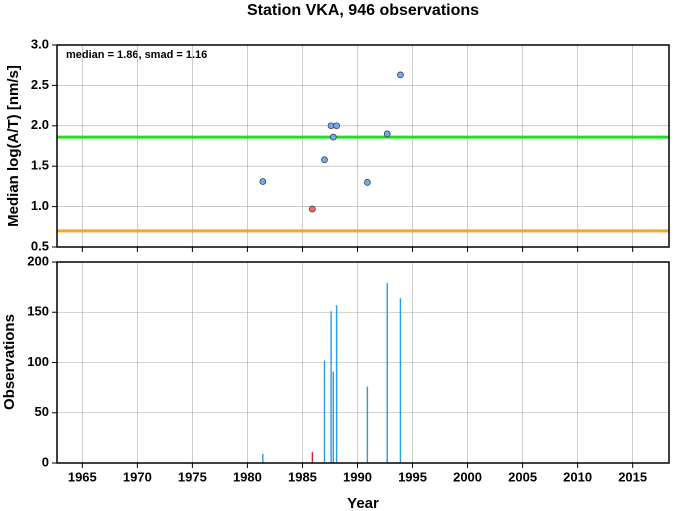 This screenshot has width=677, height=511. Describe the element at coordinates (192, 476) in the screenshot. I see `x-tick-label: 1975` at that location.